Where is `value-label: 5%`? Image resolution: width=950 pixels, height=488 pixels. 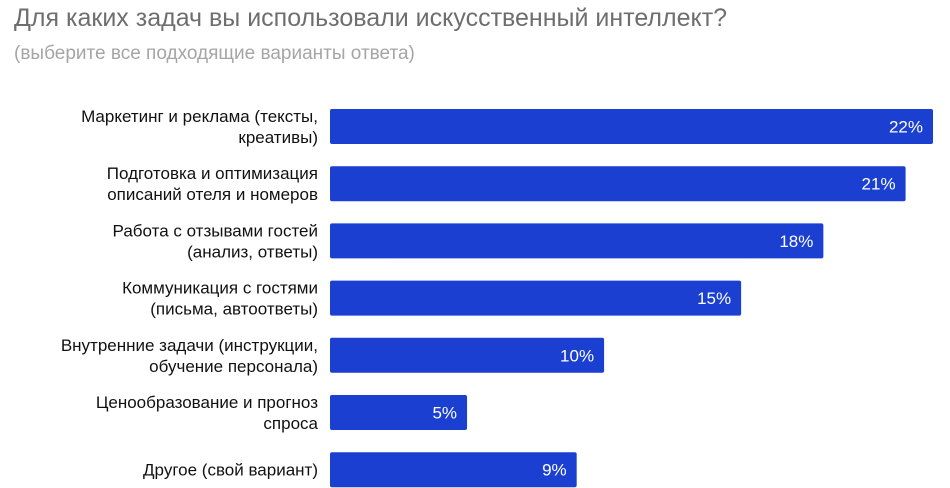 value-label: 5% is located at coordinates (444, 413).